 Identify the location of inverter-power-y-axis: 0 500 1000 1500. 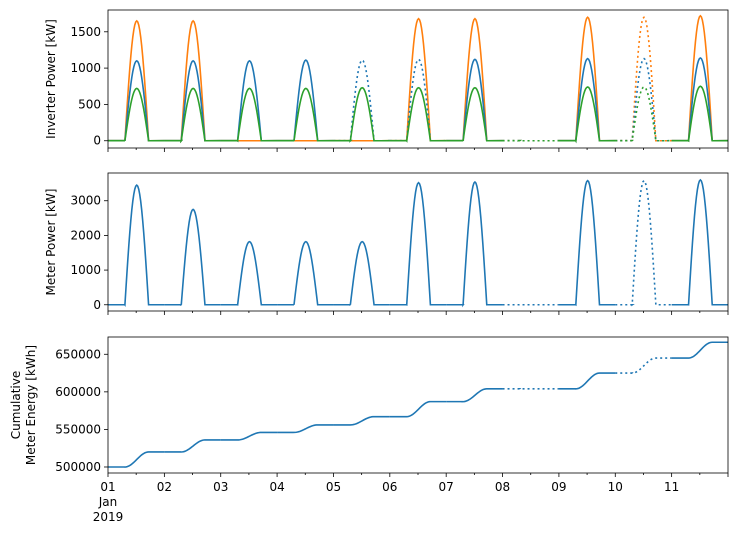
(89, 86).